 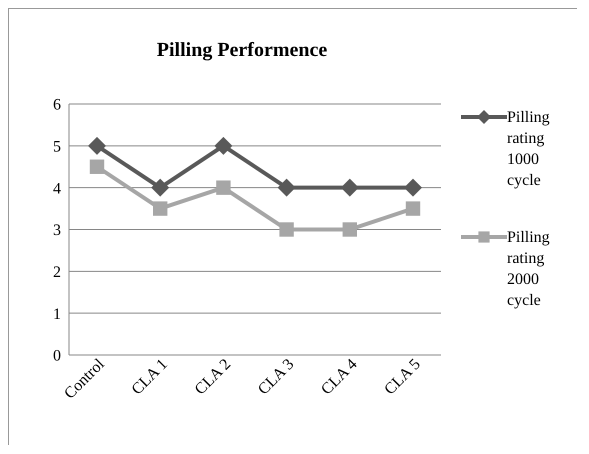 What do you see at coordinates (57, 356) in the screenshot?
I see `y-tick-label: 0` at bounding box center [57, 356].